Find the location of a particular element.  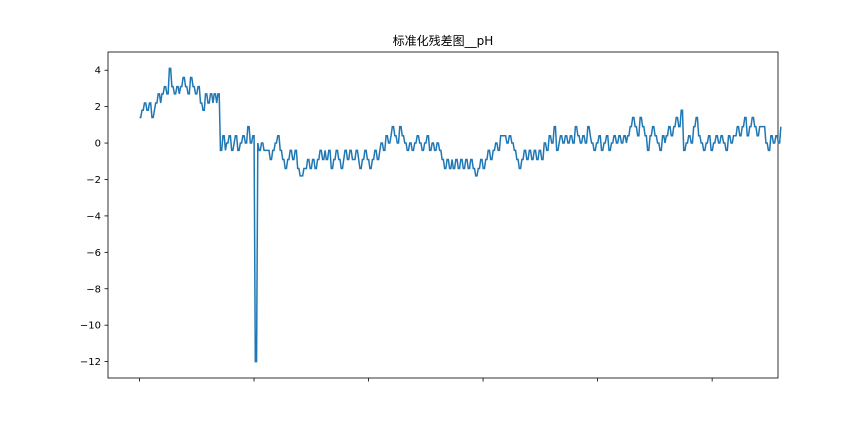

y-axis: 4 2 0 −2 −4 −6 −8 −10 −12 is located at coordinates (94, 217).